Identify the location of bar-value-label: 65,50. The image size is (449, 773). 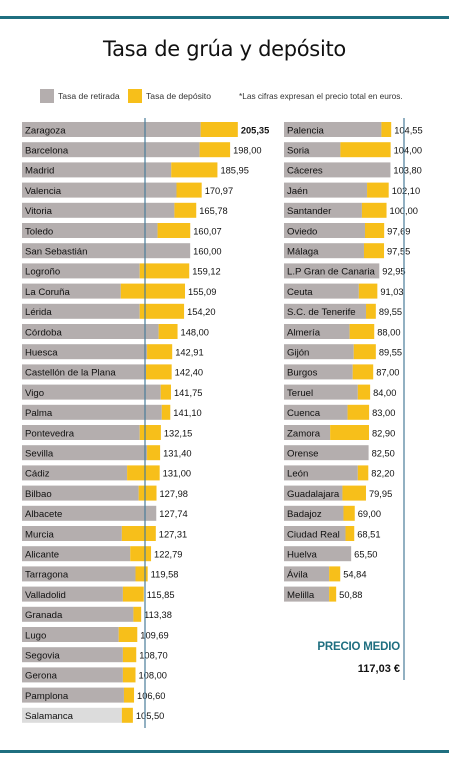
(365, 555).